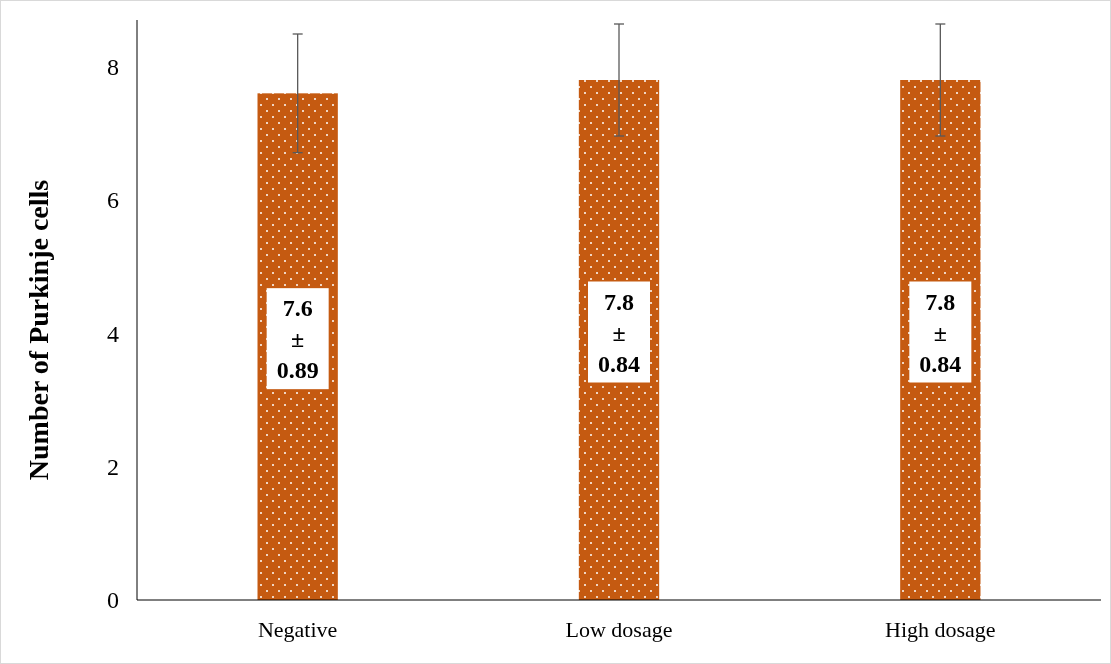 This screenshot has width=1111, height=664. What do you see at coordinates (113, 67) in the screenshot?
I see `y-tick-label: 8` at bounding box center [113, 67].